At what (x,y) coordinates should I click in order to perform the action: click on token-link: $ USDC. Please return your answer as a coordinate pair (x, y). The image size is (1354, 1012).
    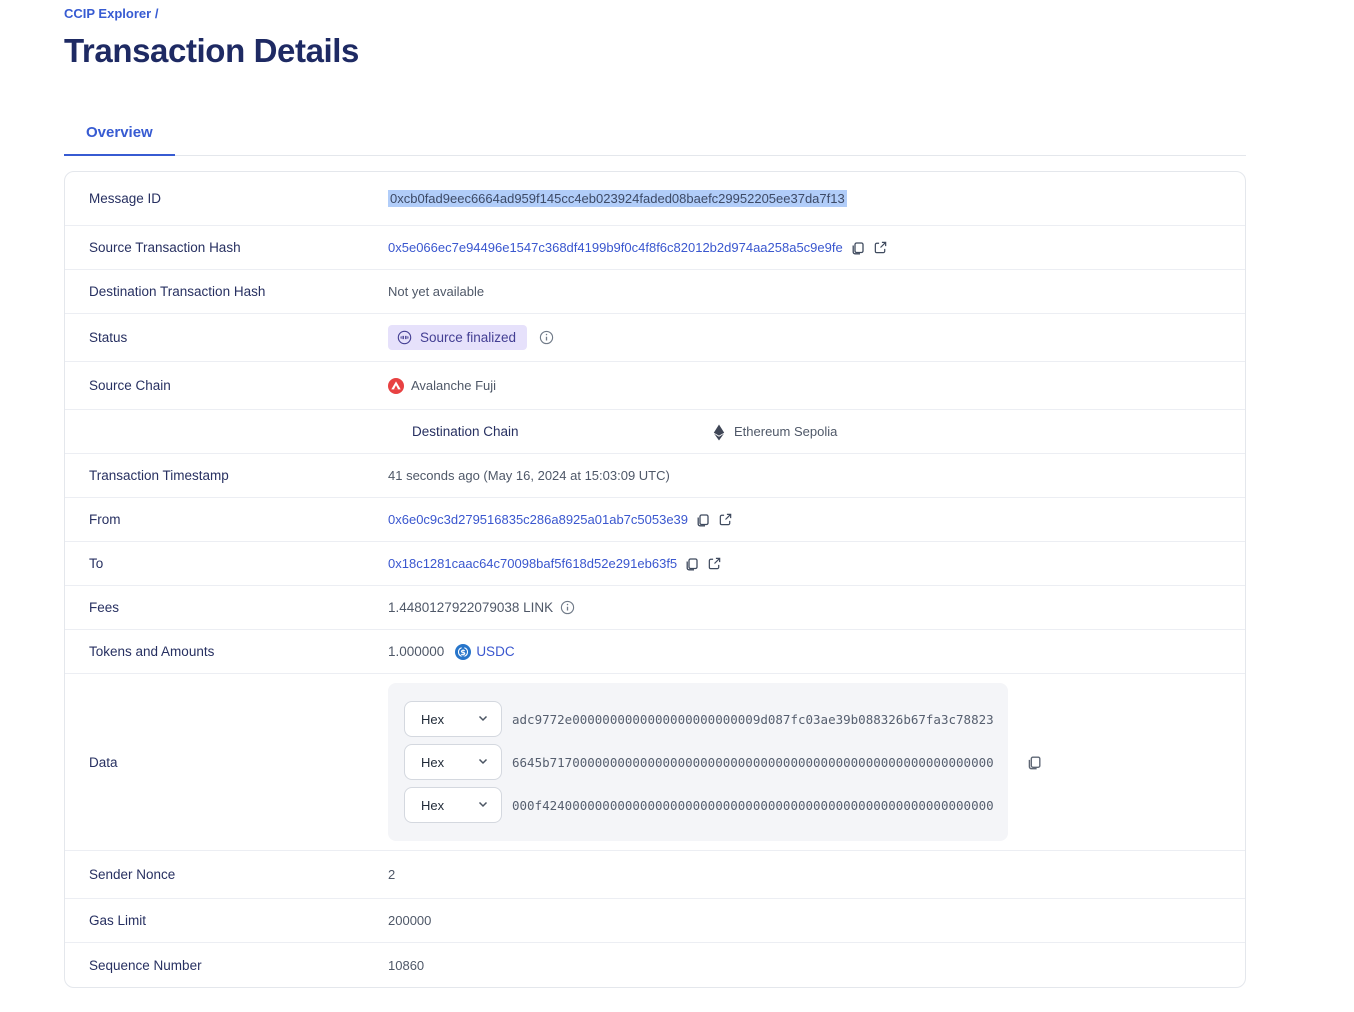
    Looking at the image, I should click on (485, 651).